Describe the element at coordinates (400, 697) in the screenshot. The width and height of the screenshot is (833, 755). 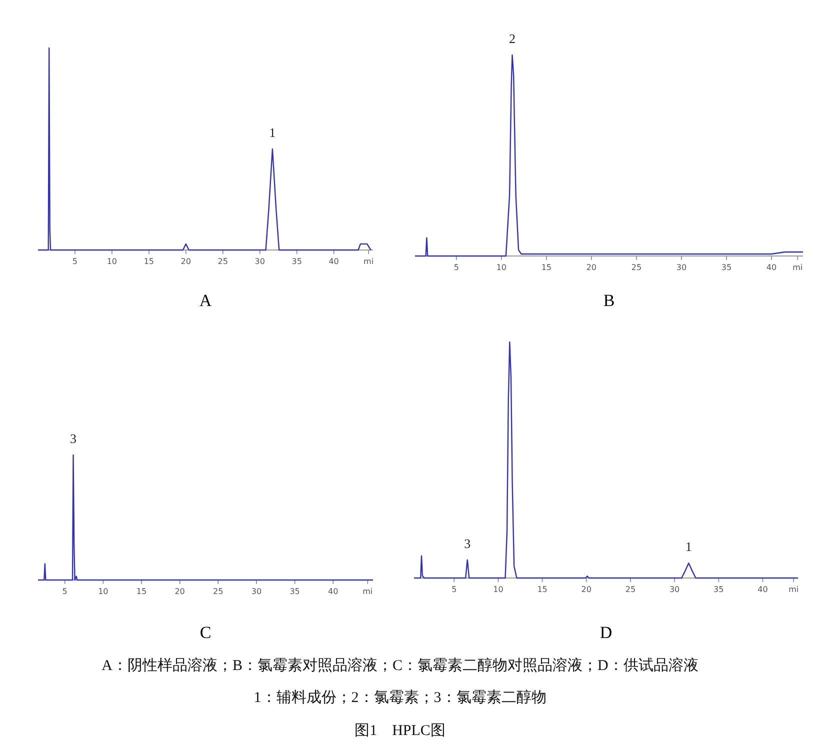
I see `text: 1：辅料成份；2：氯霉素；3：氯霉素二醇物` at that location.